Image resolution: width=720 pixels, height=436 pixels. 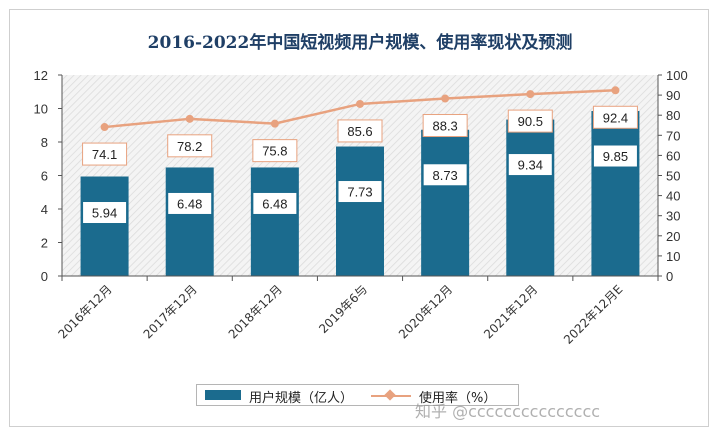 I want to click on line-data-label: 75.8, so click(x=274, y=151).